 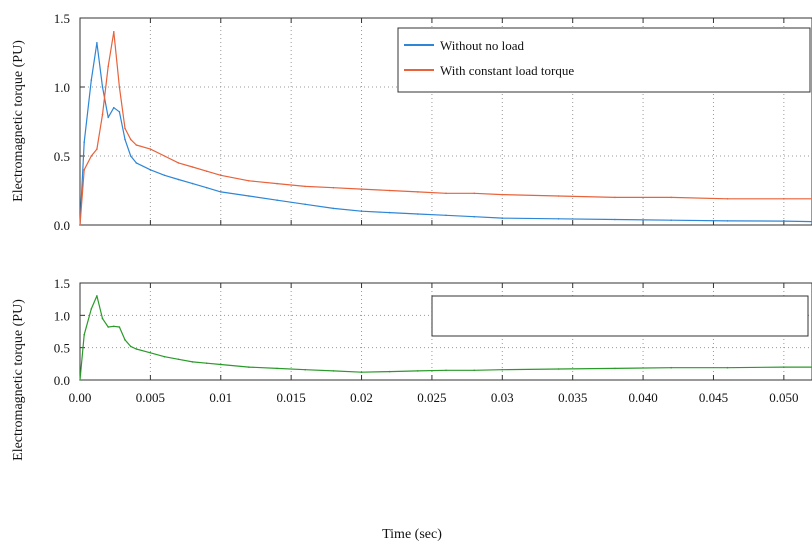 I want to click on x-tick-label: 0.005, so click(x=150, y=397).